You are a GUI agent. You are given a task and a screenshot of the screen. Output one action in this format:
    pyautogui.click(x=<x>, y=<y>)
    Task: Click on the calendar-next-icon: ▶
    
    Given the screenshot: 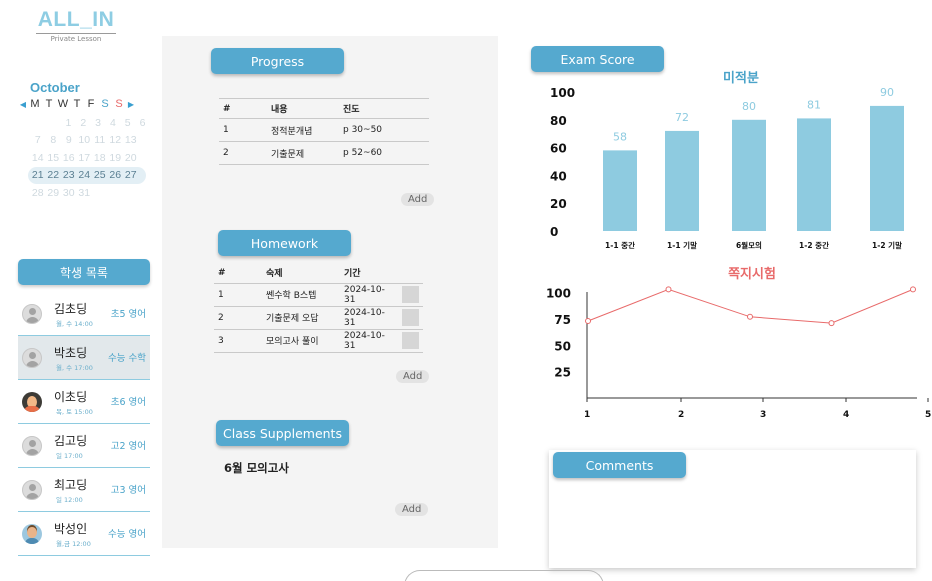 What is the action you would take?
    pyautogui.click(x=131, y=104)
    